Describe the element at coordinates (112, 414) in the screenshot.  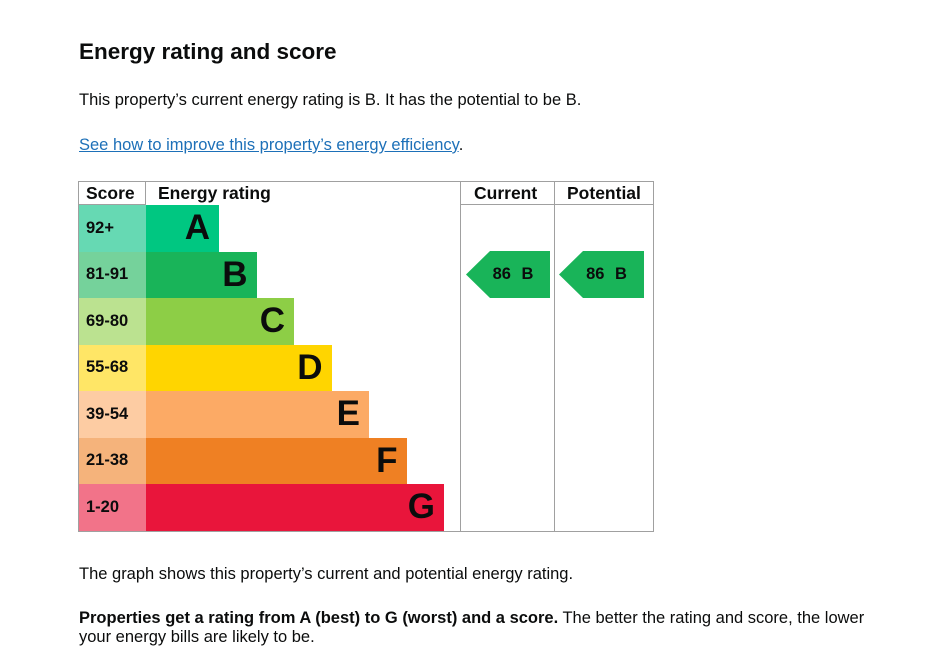
I see `band-e-score: 39-54` at that location.